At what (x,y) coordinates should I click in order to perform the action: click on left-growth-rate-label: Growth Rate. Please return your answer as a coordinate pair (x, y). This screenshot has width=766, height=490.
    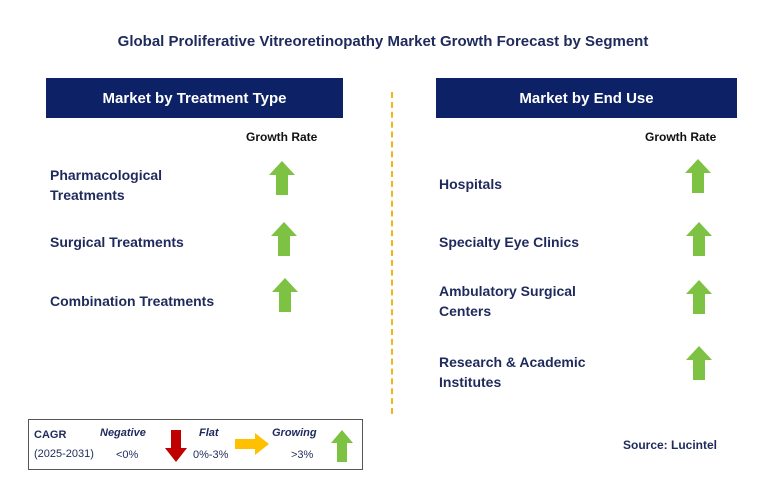
    Looking at the image, I should click on (282, 137).